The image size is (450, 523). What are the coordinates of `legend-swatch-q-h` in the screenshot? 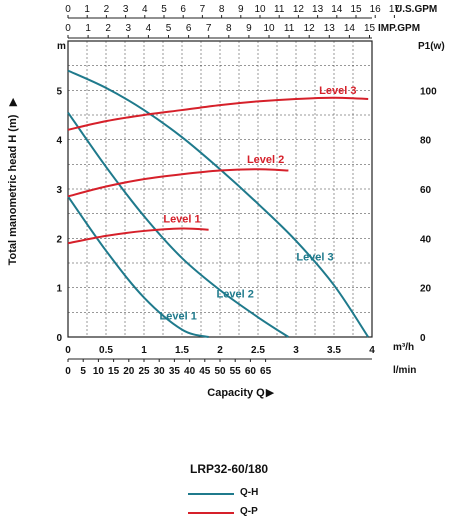 It's located at (211, 494).